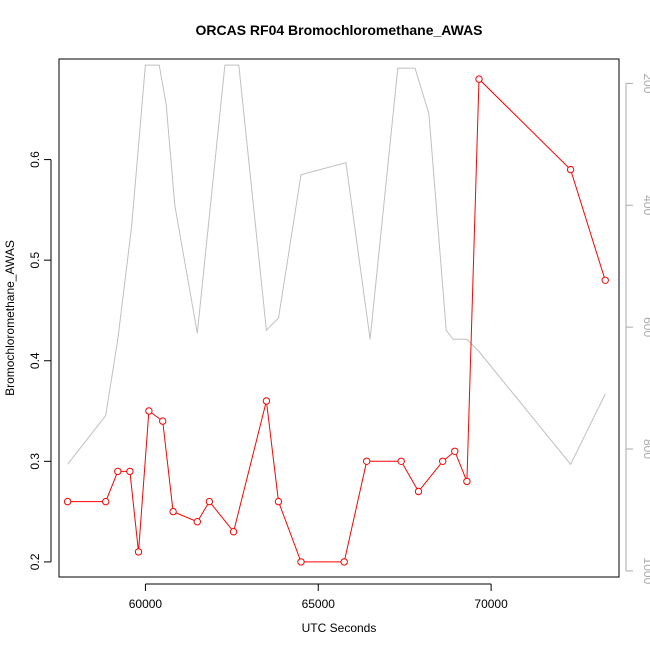  Describe the element at coordinates (645, 83) in the screenshot. I see `y2-tick-label: 200` at that location.